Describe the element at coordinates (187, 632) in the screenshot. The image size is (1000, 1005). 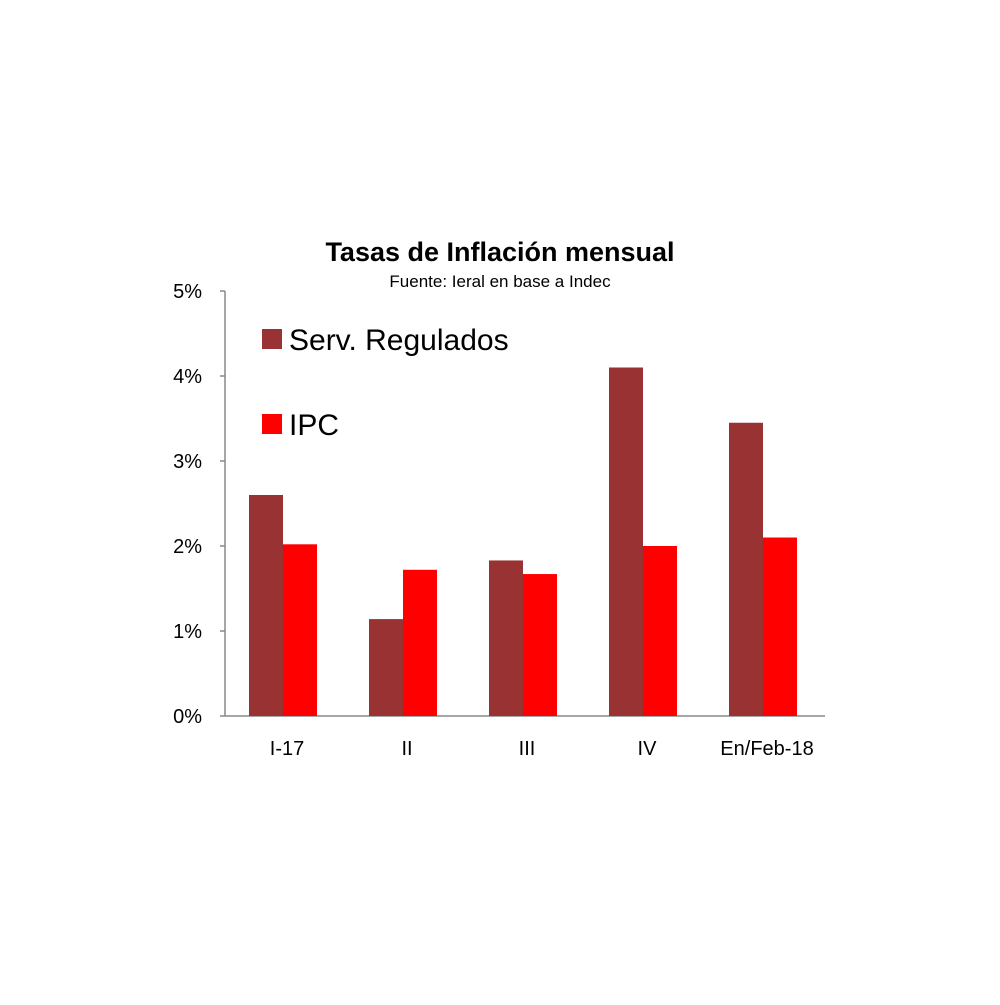
I see `y-tick-label: 1%` at that location.